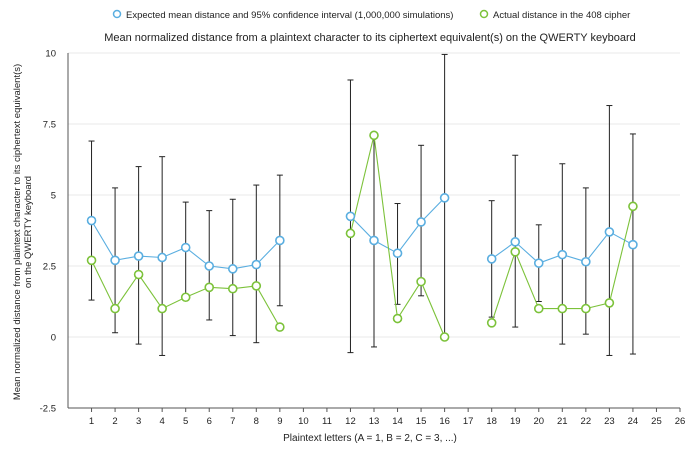 This screenshot has width=700, height=461. What do you see at coordinates (303, 421) in the screenshot?
I see `x-tick-label: 10` at bounding box center [303, 421].